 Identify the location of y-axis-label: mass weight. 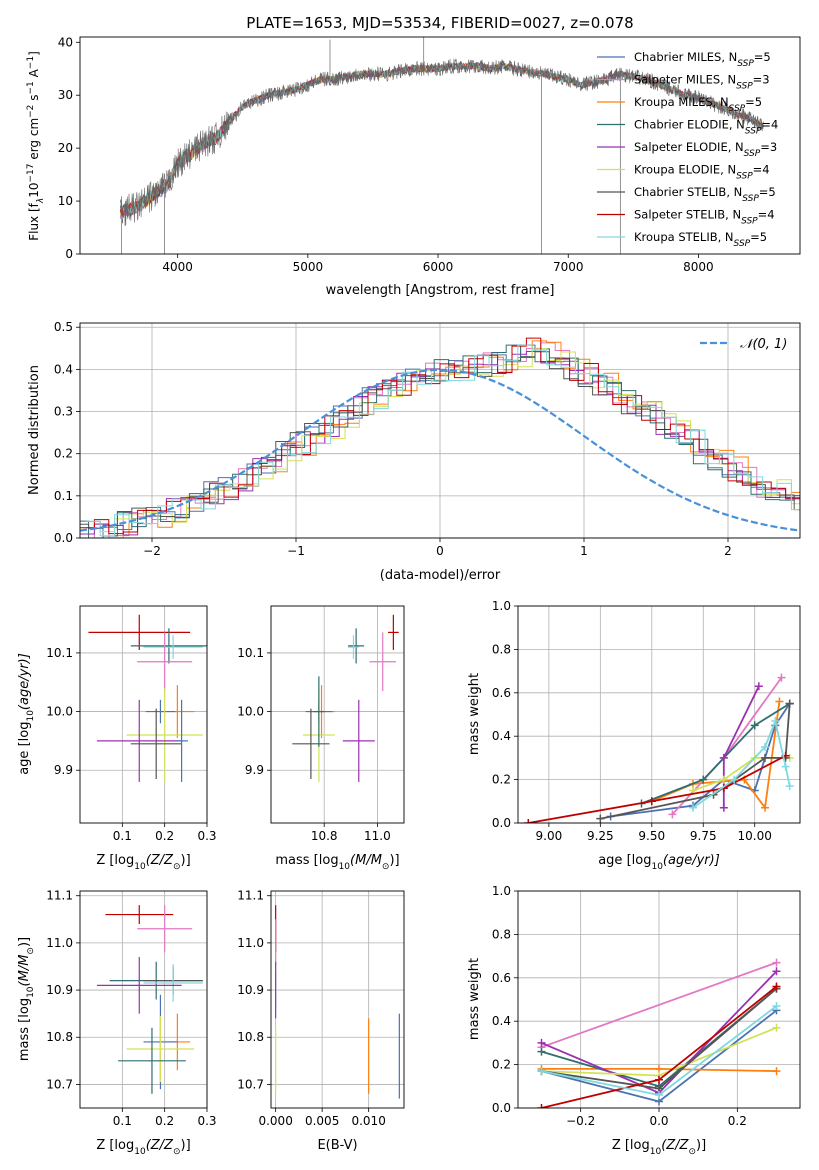
(474, 714).